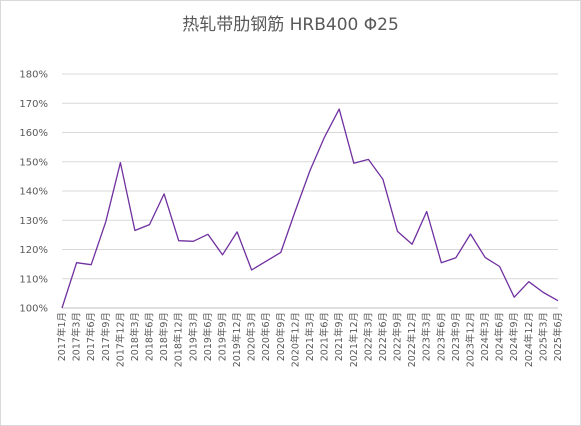 The height and width of the screenshot is (426, 581). Describe the element at coordinates (33, 133) in the screenshot. I see `y-tick-label: 160%` at that location.